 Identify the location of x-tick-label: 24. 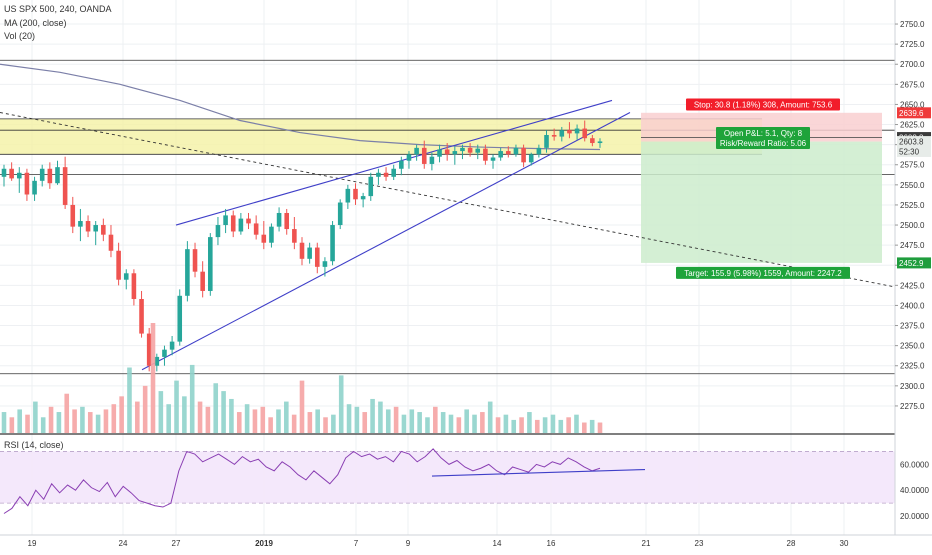
(123, 543).